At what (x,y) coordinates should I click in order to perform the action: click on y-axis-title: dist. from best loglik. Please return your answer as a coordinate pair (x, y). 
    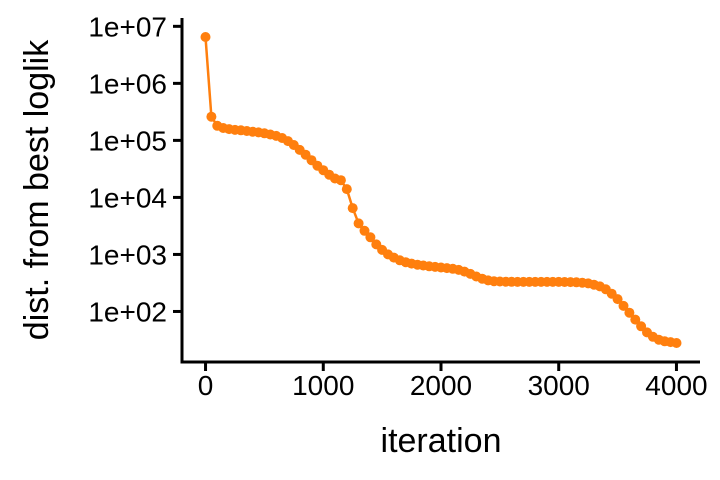
    Looking at the image, I should click on (37, 189).